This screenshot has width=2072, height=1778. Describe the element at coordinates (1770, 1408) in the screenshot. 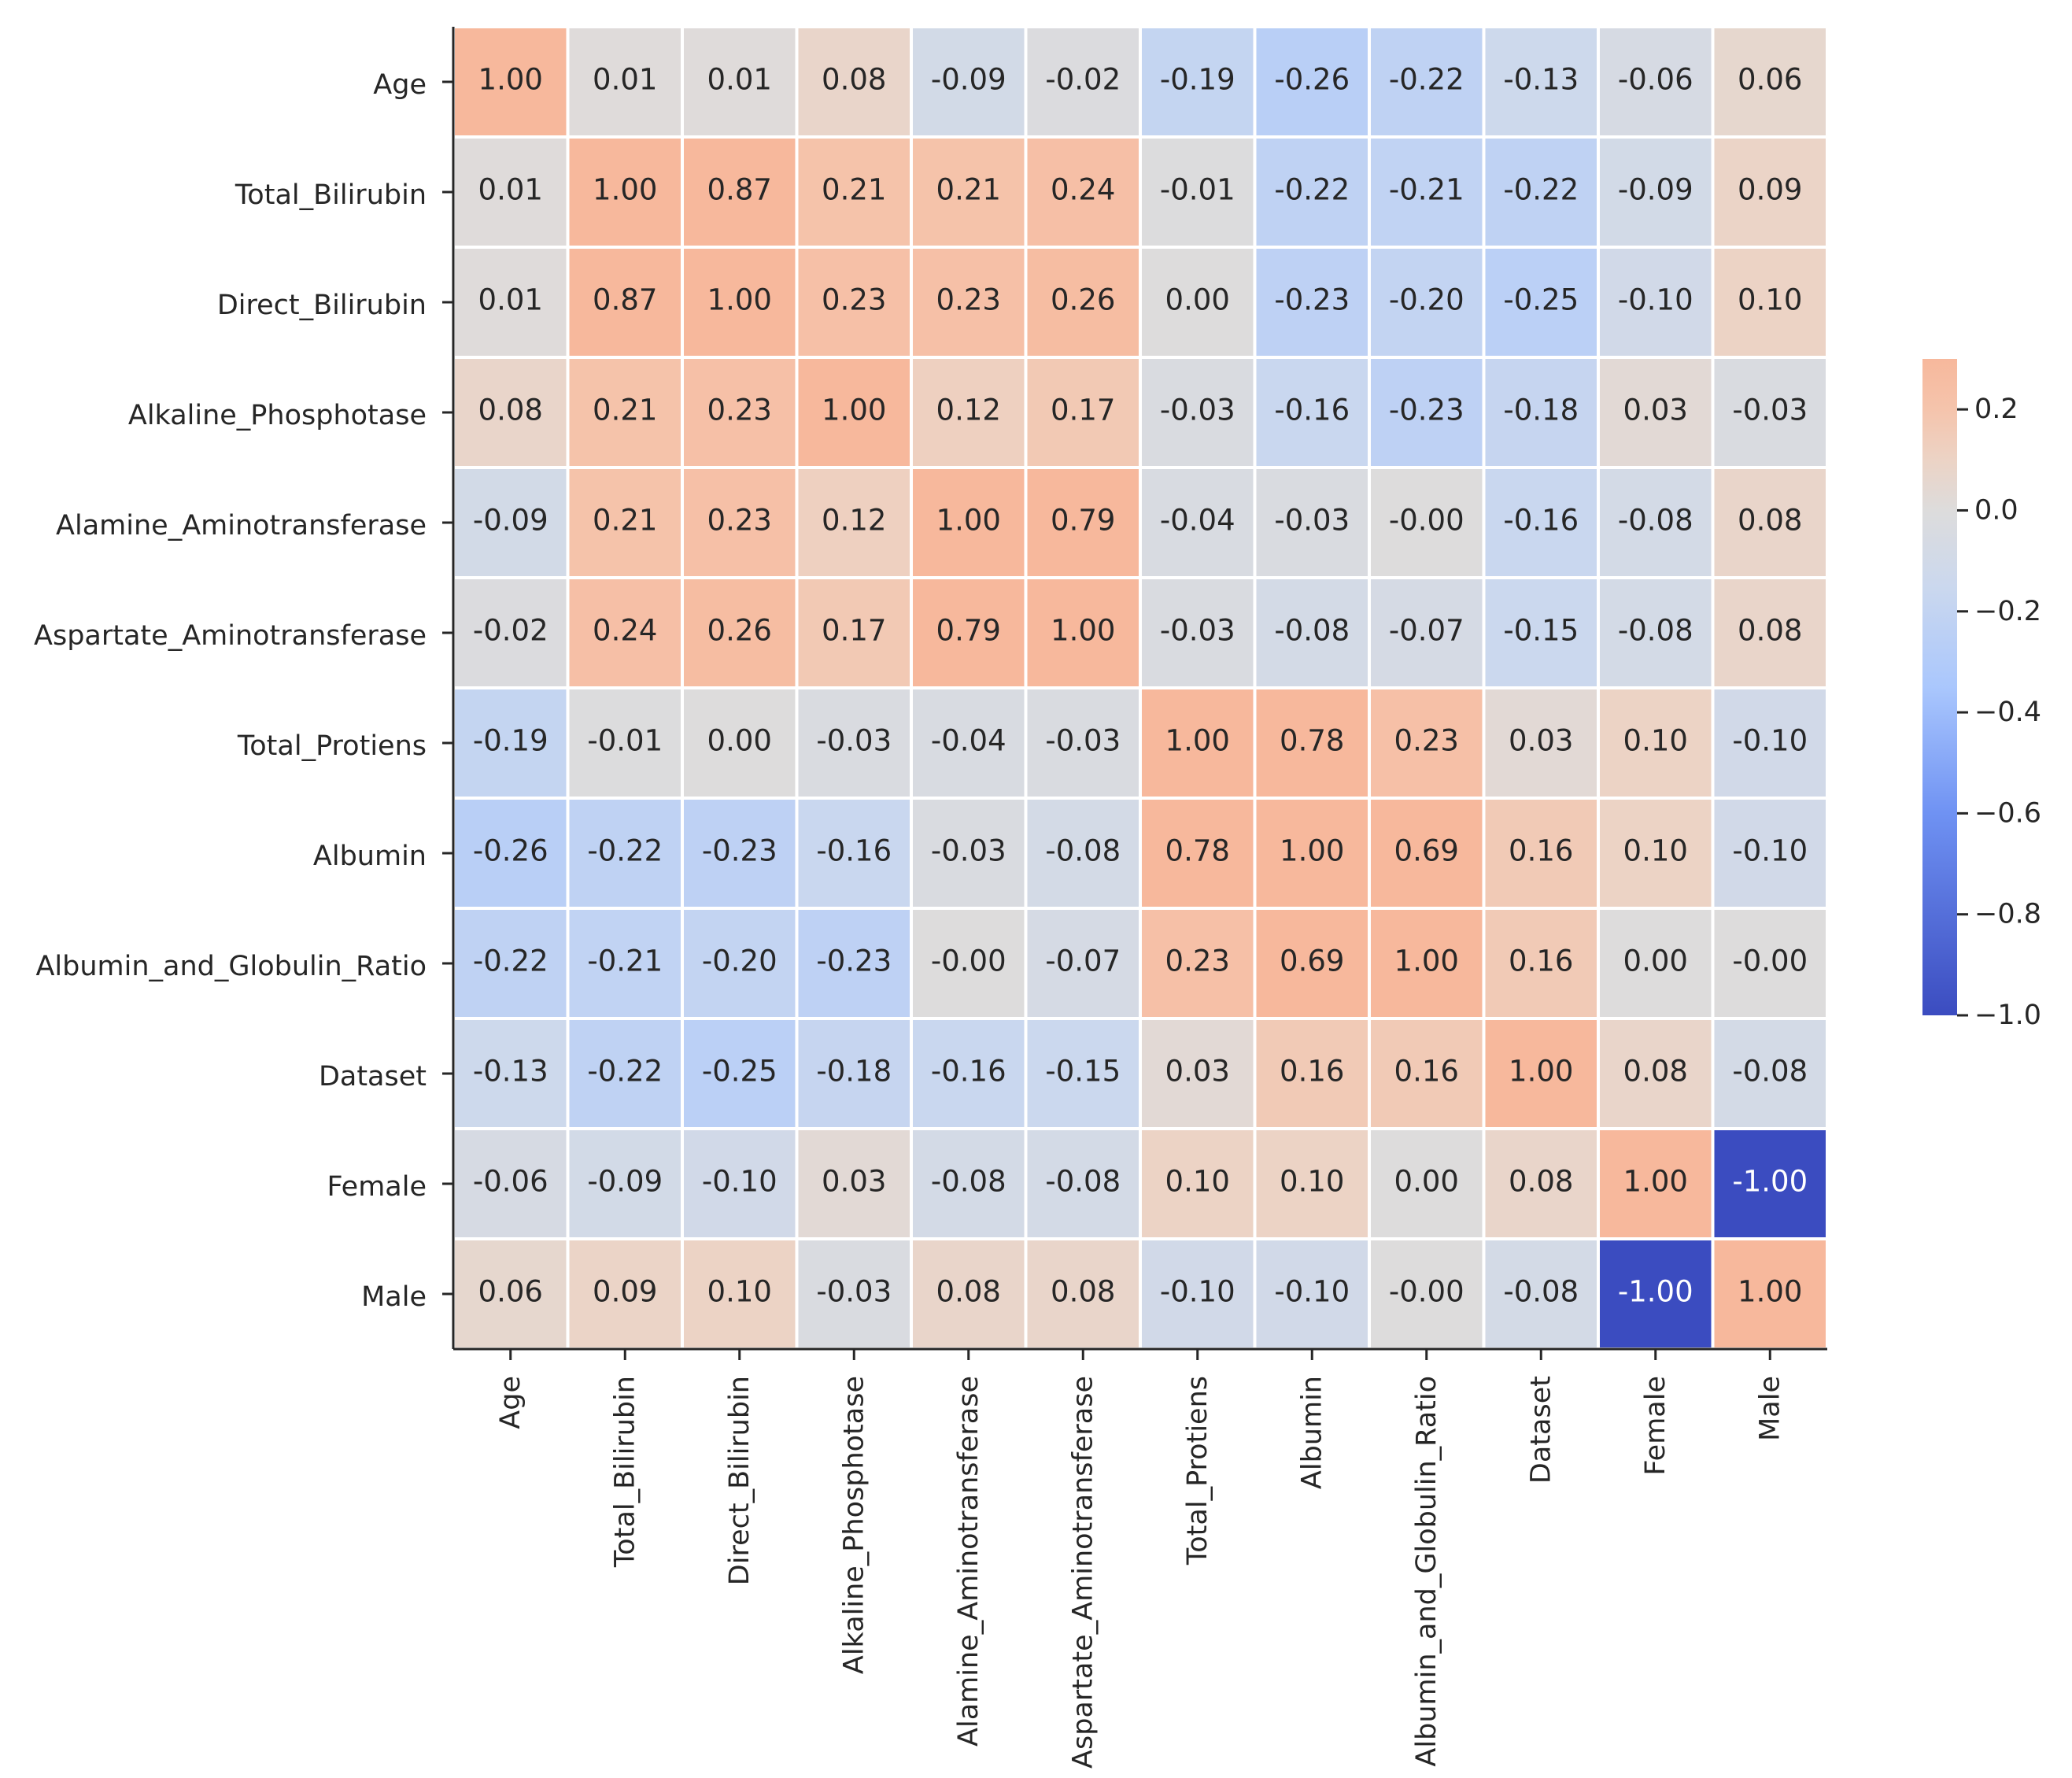

I see `x-tick-label: Male` at that location.